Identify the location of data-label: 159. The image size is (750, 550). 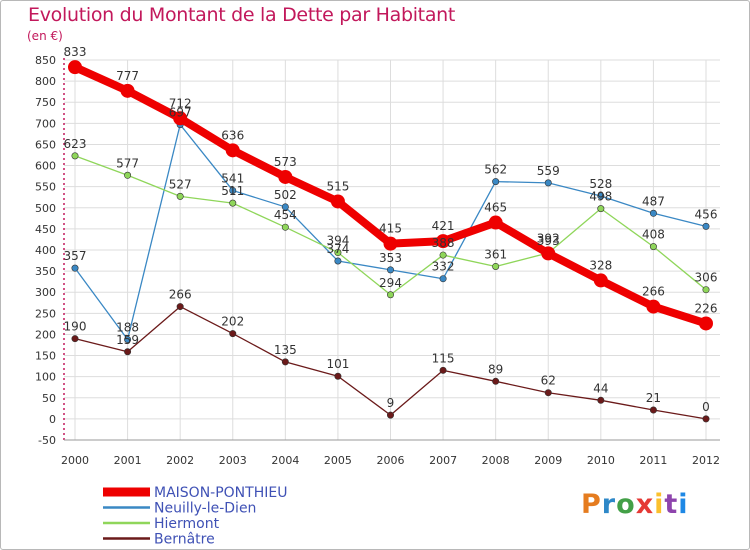
(127, 340).